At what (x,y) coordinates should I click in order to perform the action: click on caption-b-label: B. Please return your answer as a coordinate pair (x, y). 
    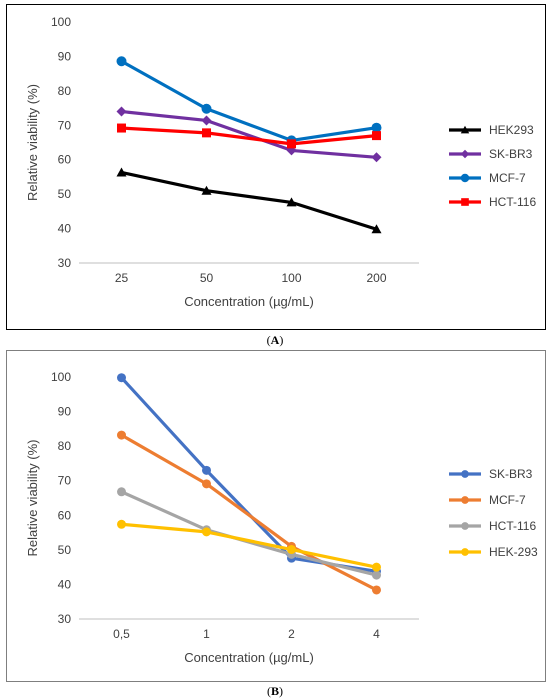
    Looking at the image, I should click on (274, 691).